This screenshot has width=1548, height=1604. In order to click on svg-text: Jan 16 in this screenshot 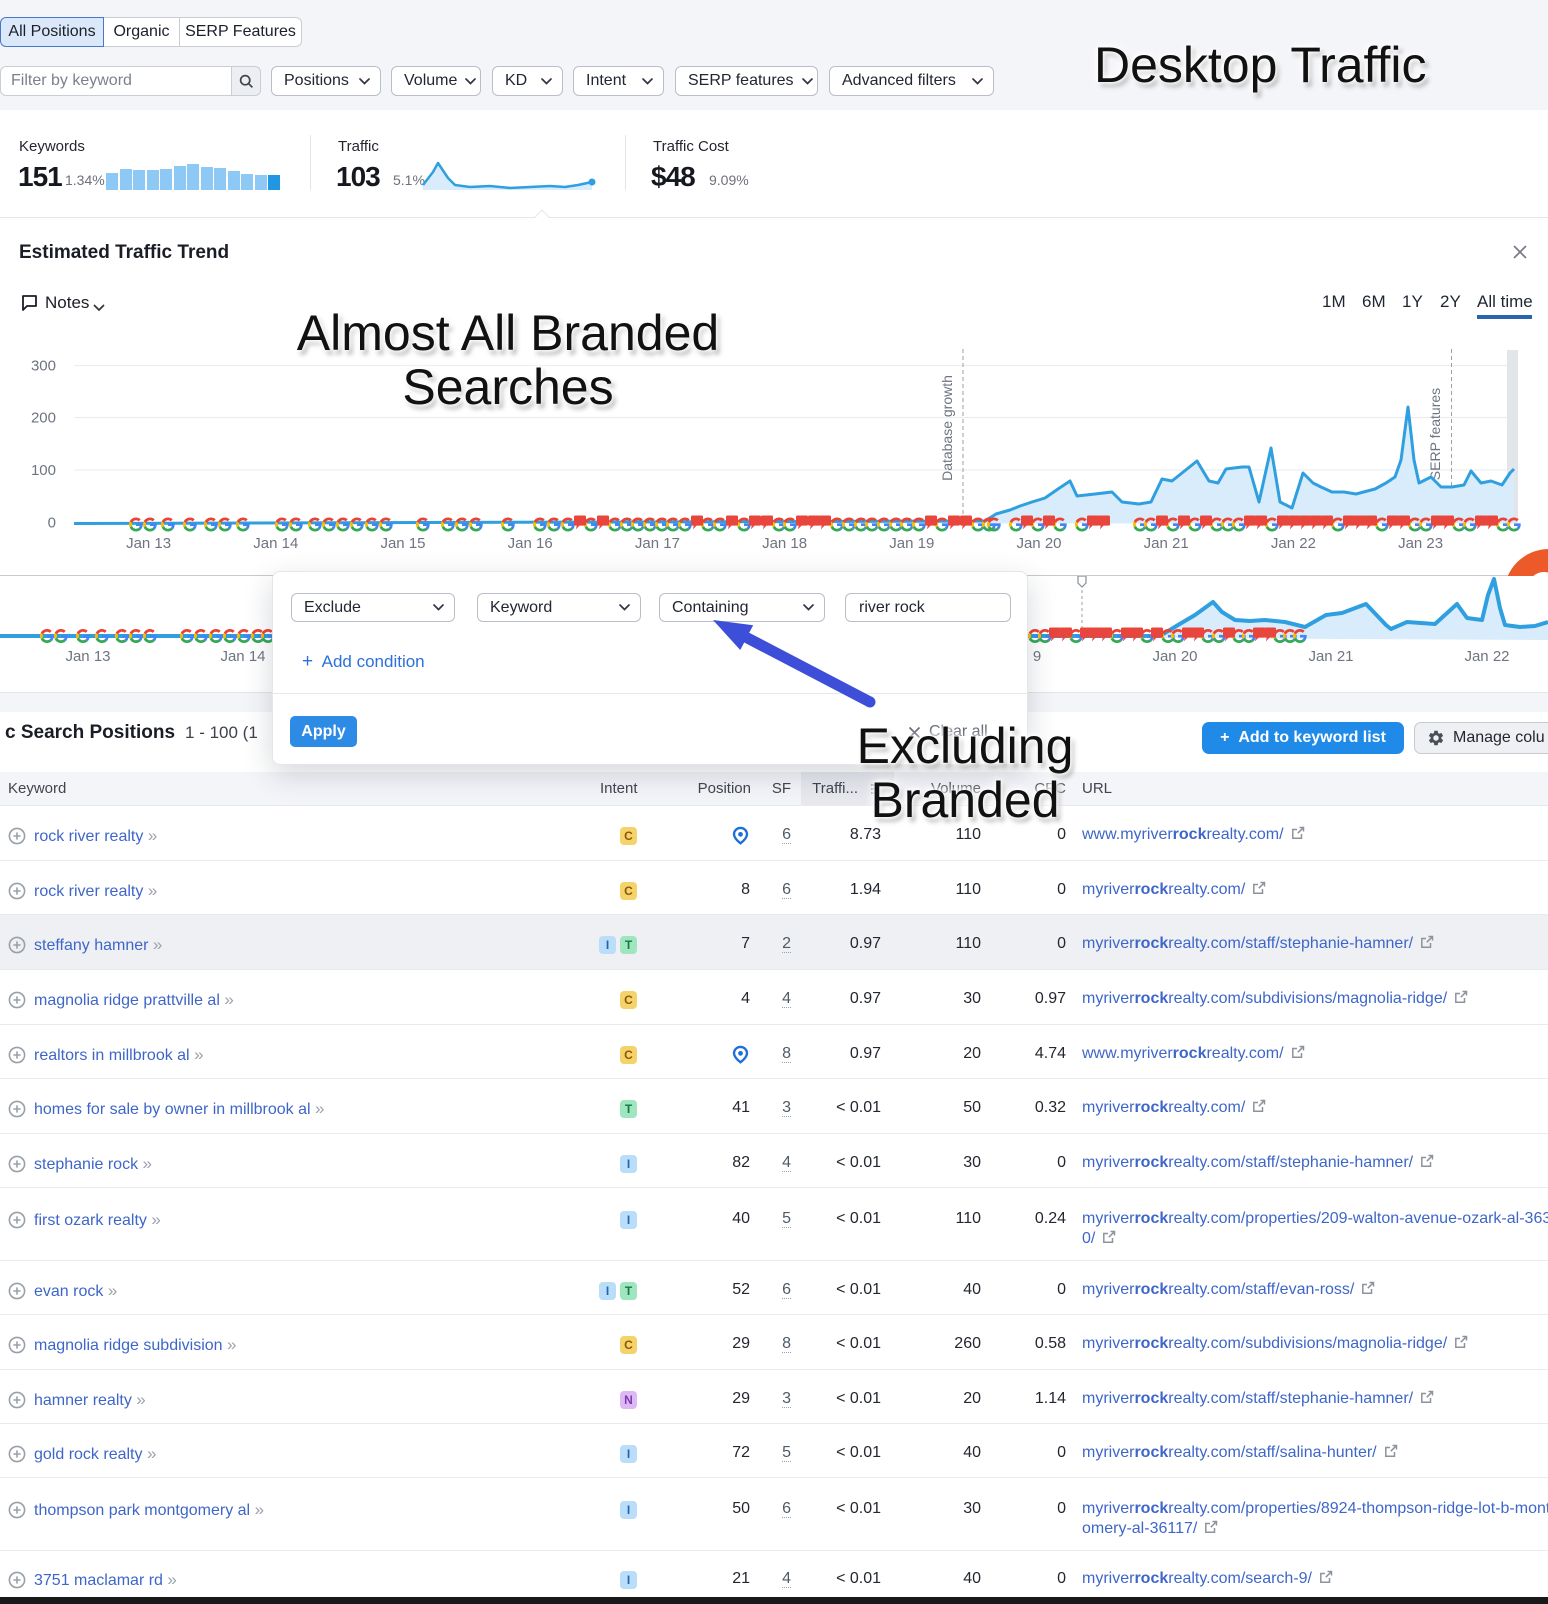, I will do `click(530, 543)`.